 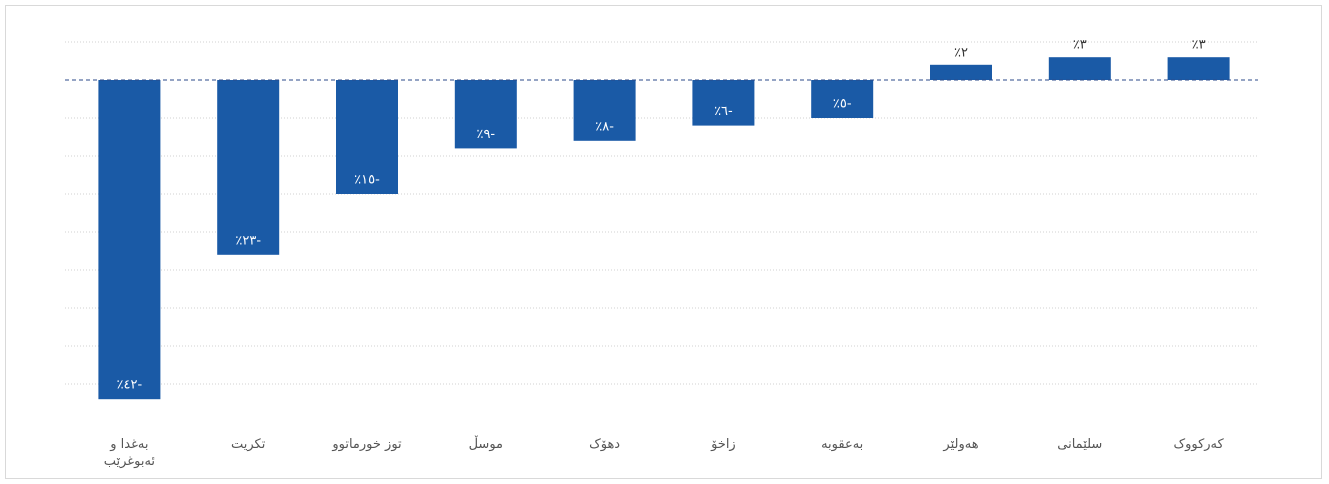 What do you see at coordinates (1080, 444) in the screenshot?
I see `x-tick-label: سلێمانی` at bounding box center [1080, 444].